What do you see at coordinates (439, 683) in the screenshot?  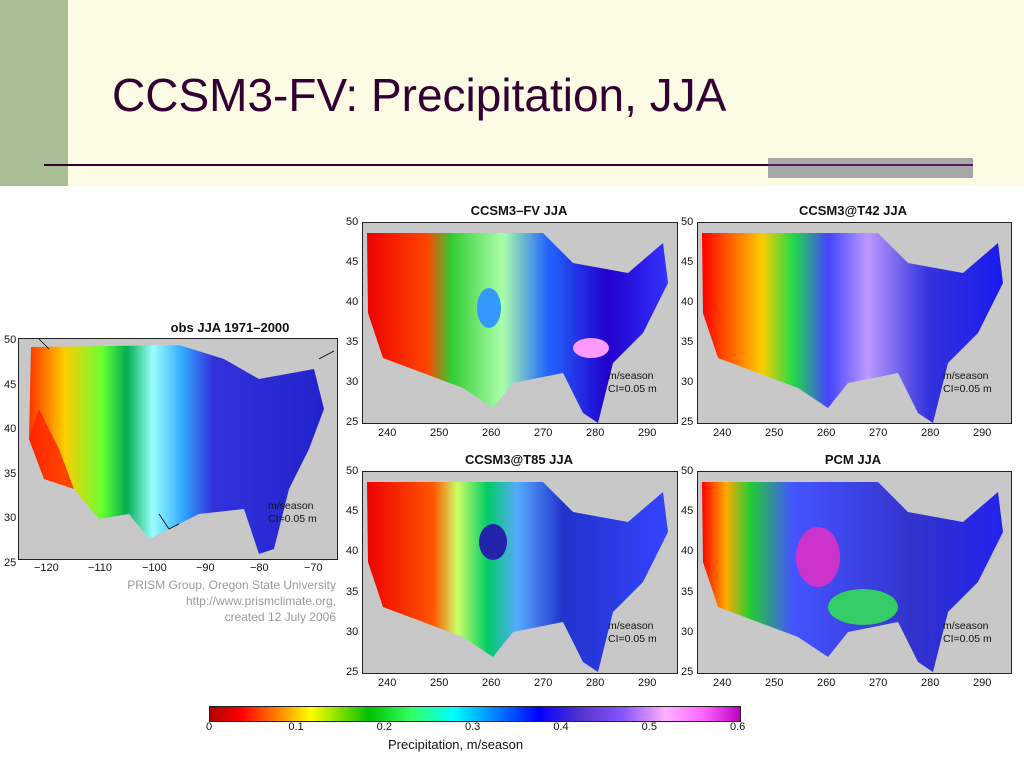 I see `t85-lon-tick: 250` at bounding box center [439, 683].